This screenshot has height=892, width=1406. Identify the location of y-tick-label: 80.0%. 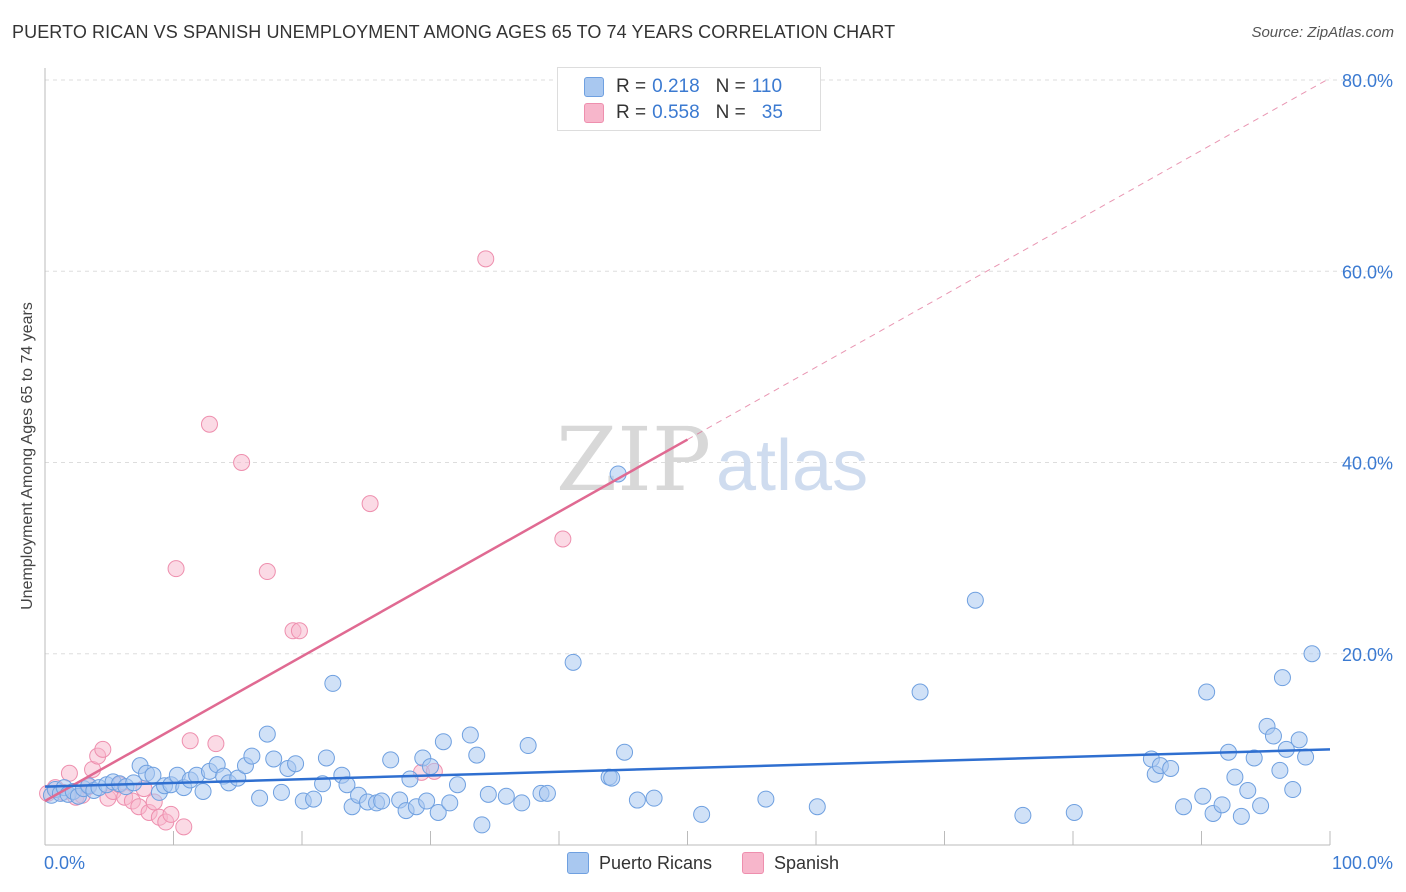
(1367, 81).